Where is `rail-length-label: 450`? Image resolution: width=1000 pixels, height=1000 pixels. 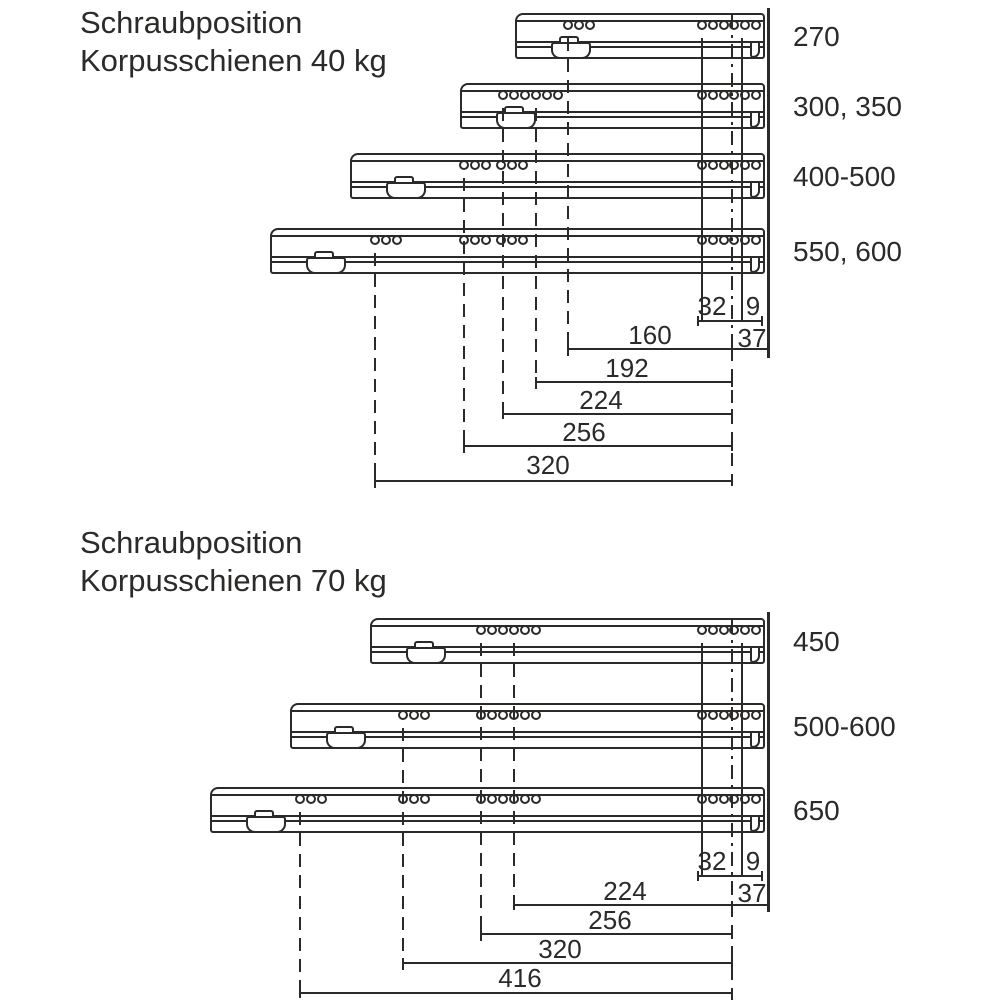 rail-length-label: 450 is located at coordinates (816, 641).